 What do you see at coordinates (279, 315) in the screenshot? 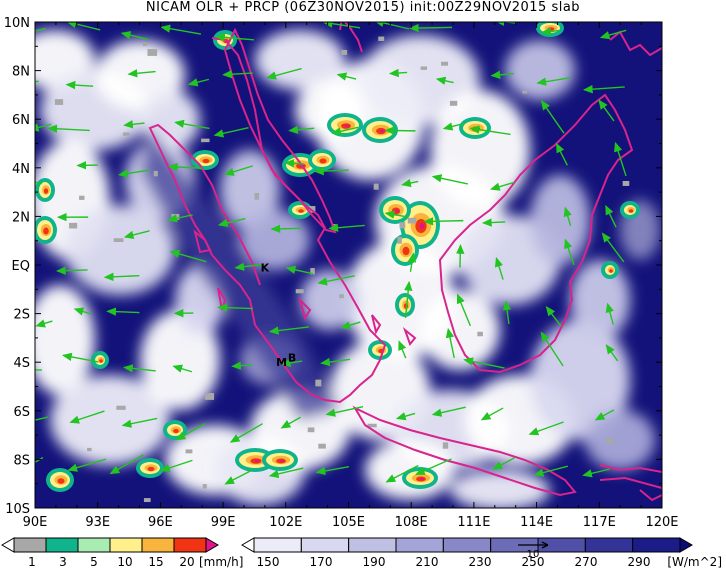
I see `place-markers: K M B` at bounding box center [279, 315].